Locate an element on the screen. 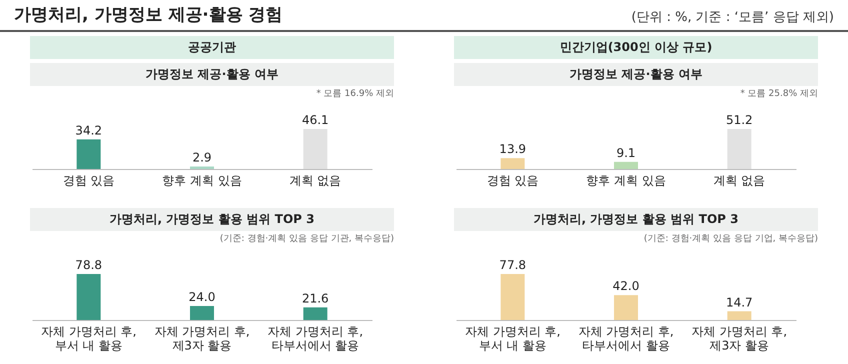 This screenshot has width=848, height=364. data-label: 77.8 is located at coordinates (512, 265).